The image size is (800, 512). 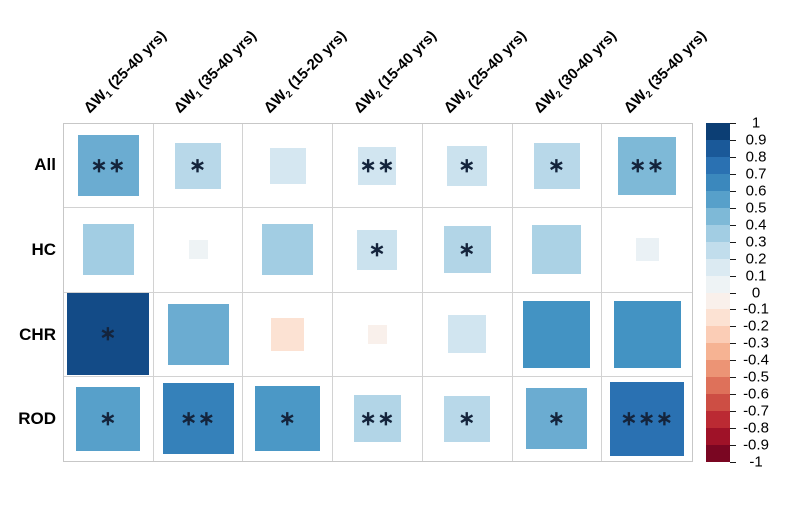 What do you see at coordinates (756, 174) in the screenshot?
I see `legend-tick-label: 0.7` at bounding box center [756, 174].